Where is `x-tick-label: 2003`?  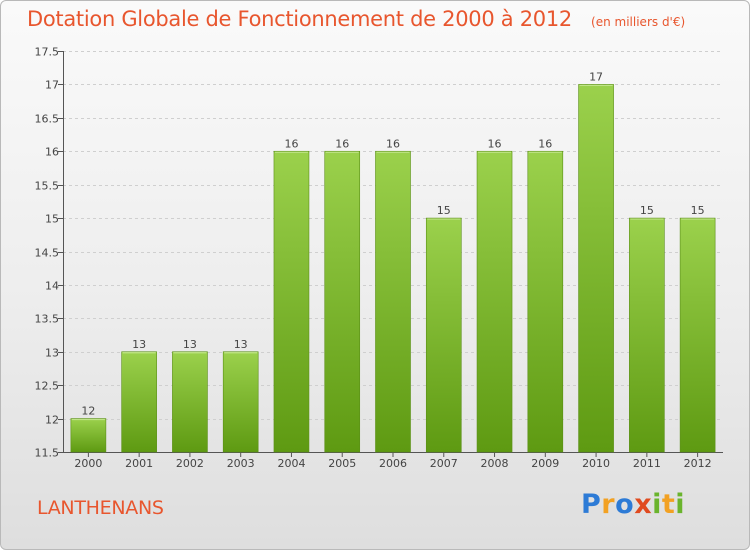
x-tick-label: 2003 is located at coordinates (241, 463).